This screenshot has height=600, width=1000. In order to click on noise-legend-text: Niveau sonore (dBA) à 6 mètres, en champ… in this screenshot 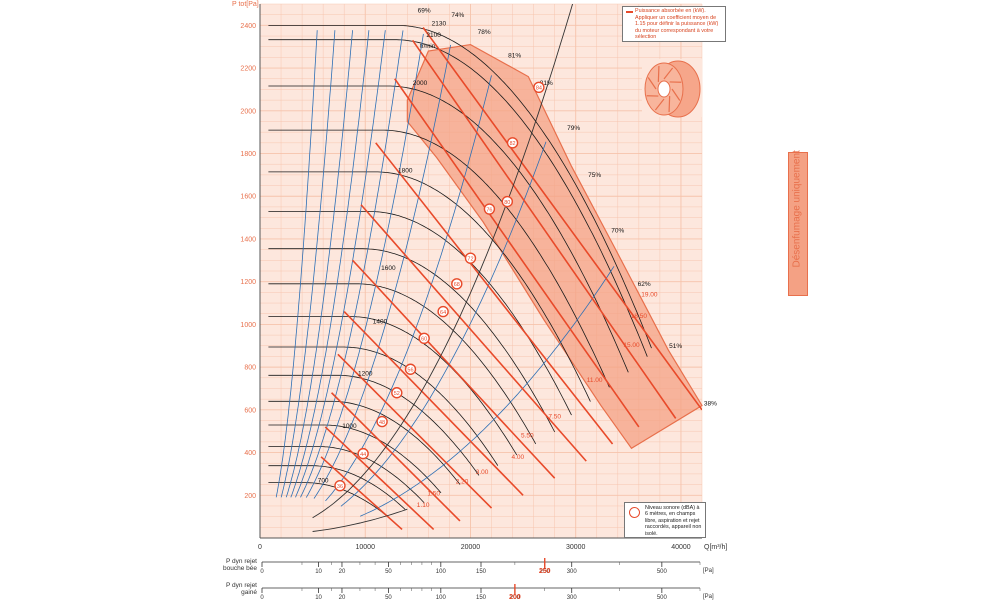, I will do `click(673, 521)`.